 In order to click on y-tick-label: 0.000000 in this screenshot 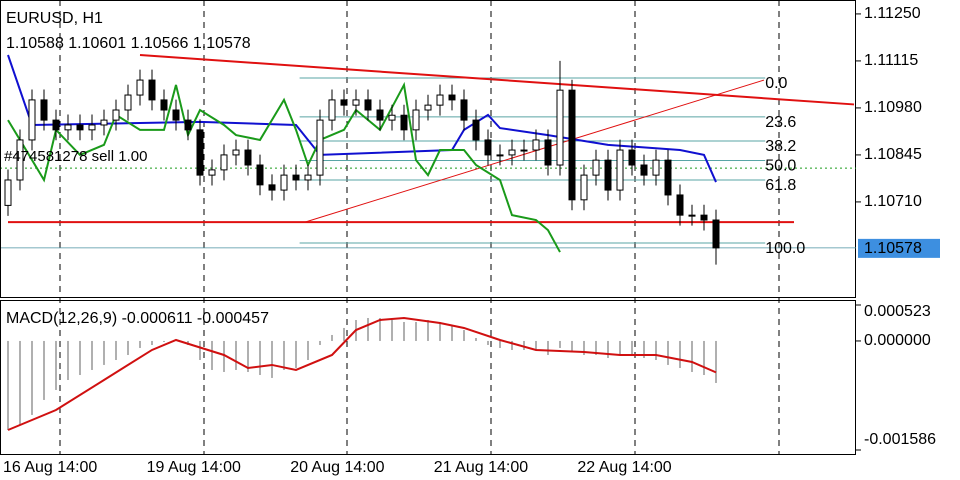, I will do `click(897, 340)`.